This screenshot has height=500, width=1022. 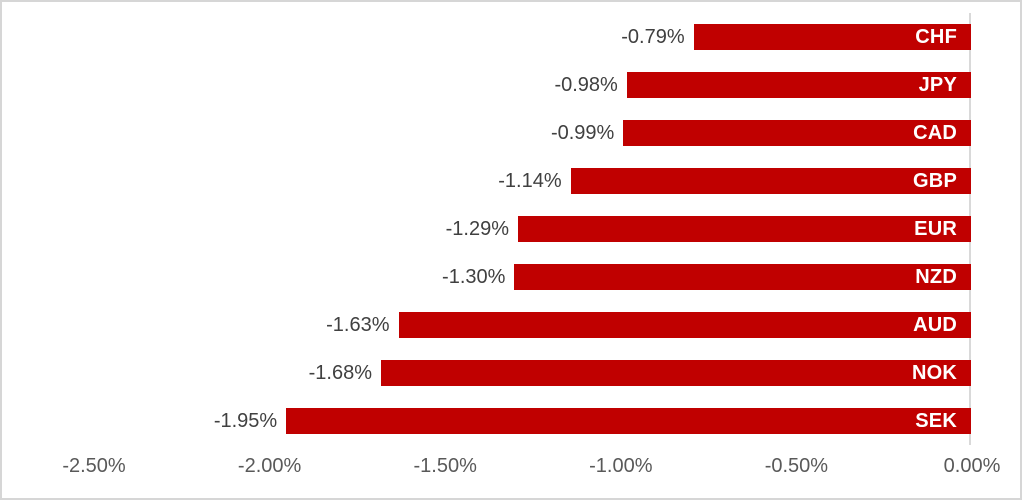 What do you see at coordinates (935, 325) in the screenshot?
I see `bar-category-label: AUD` at bounding box center [935, 325].